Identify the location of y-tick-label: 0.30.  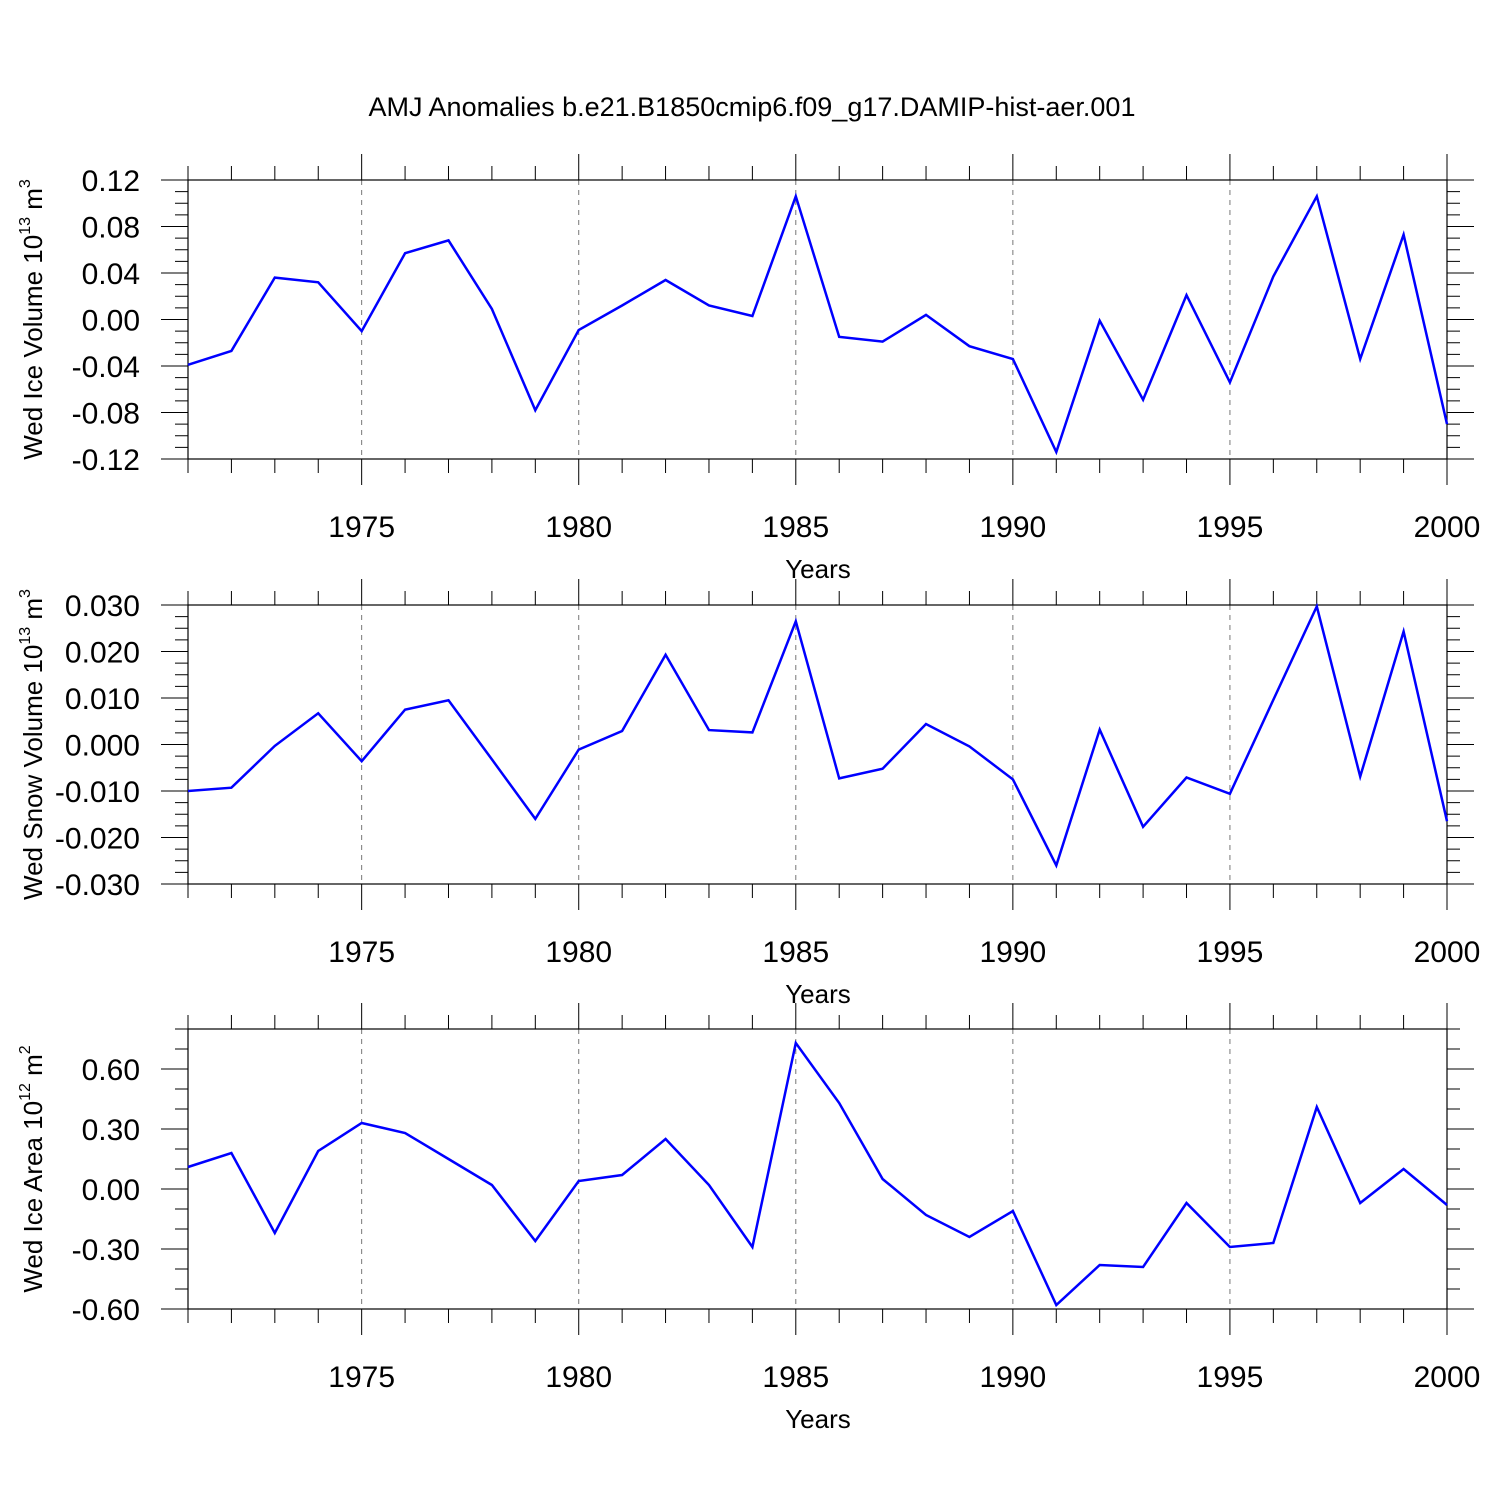
(111, 1130).